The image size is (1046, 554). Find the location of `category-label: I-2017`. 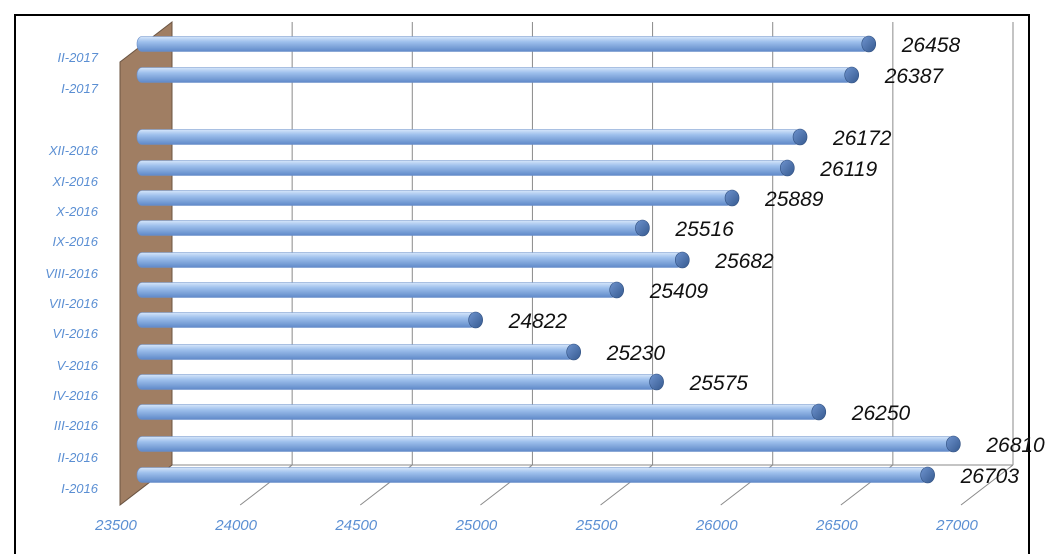

category-label: I-2017 is located at coordinates (80, 88).